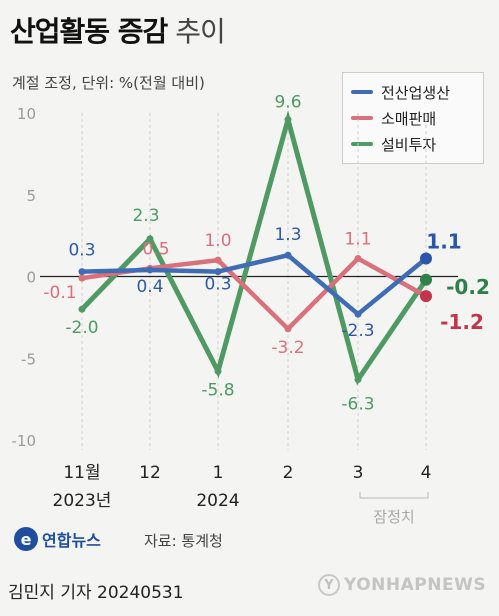 Image resolution: width=499 pixels, height=616 pixels. What do you see at coordinates (150, 473) in the screenshot?
I see `x-tick-label-1: 12` at bounding box center [150, 473].